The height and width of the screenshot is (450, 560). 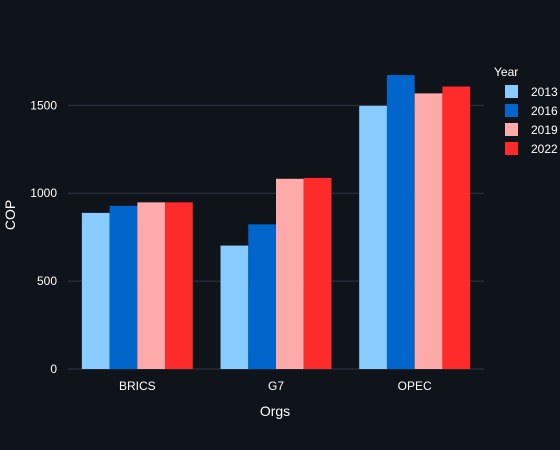 I want to click on bar-g7-2019, so click(x=290, y=273).